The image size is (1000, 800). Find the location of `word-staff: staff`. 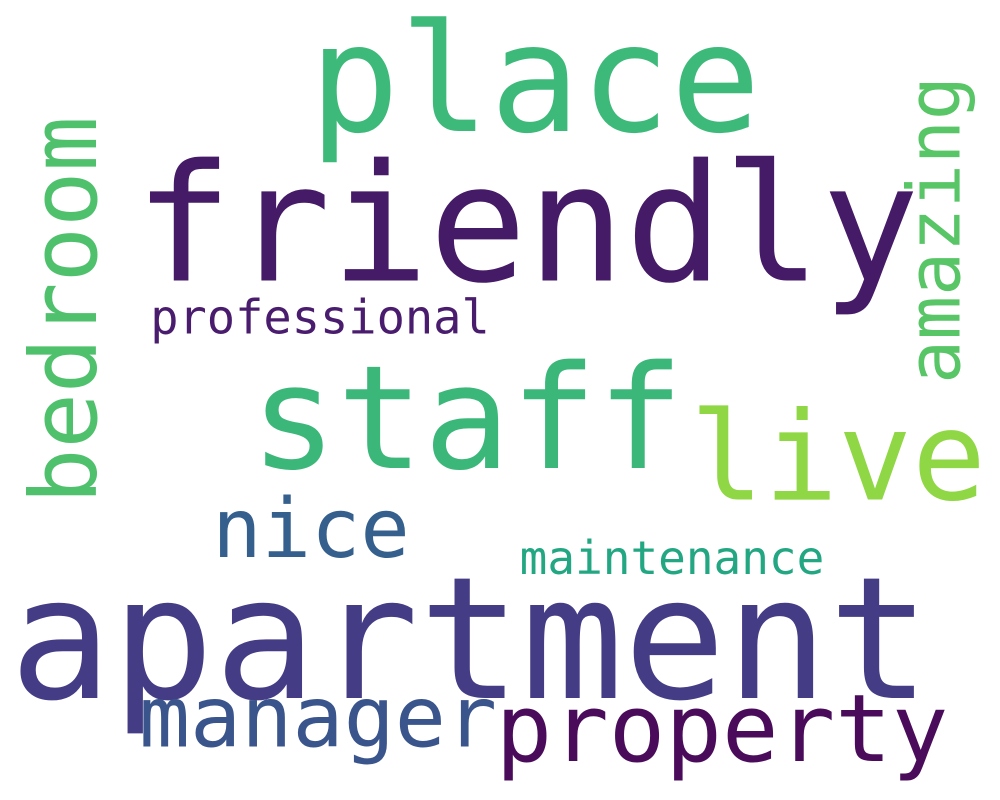

word-staff: staff is located at coordinates (467, 418).